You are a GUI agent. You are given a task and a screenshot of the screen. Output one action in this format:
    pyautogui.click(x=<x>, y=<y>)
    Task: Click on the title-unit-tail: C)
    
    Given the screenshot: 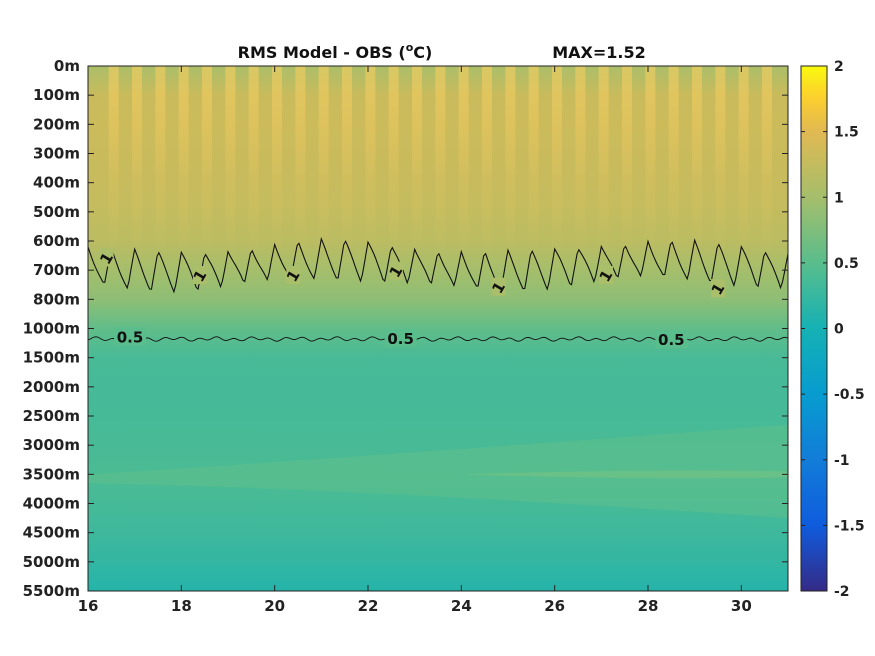 What is the action you would take?
    pyautogui.click(x=422, y=52)
    